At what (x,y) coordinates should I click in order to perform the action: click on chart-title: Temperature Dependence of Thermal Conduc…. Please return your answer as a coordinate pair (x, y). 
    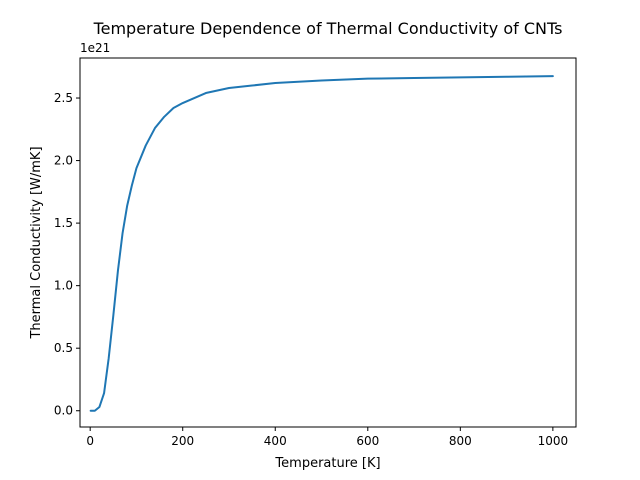
    Looking at the image, I should click on (328, 28).